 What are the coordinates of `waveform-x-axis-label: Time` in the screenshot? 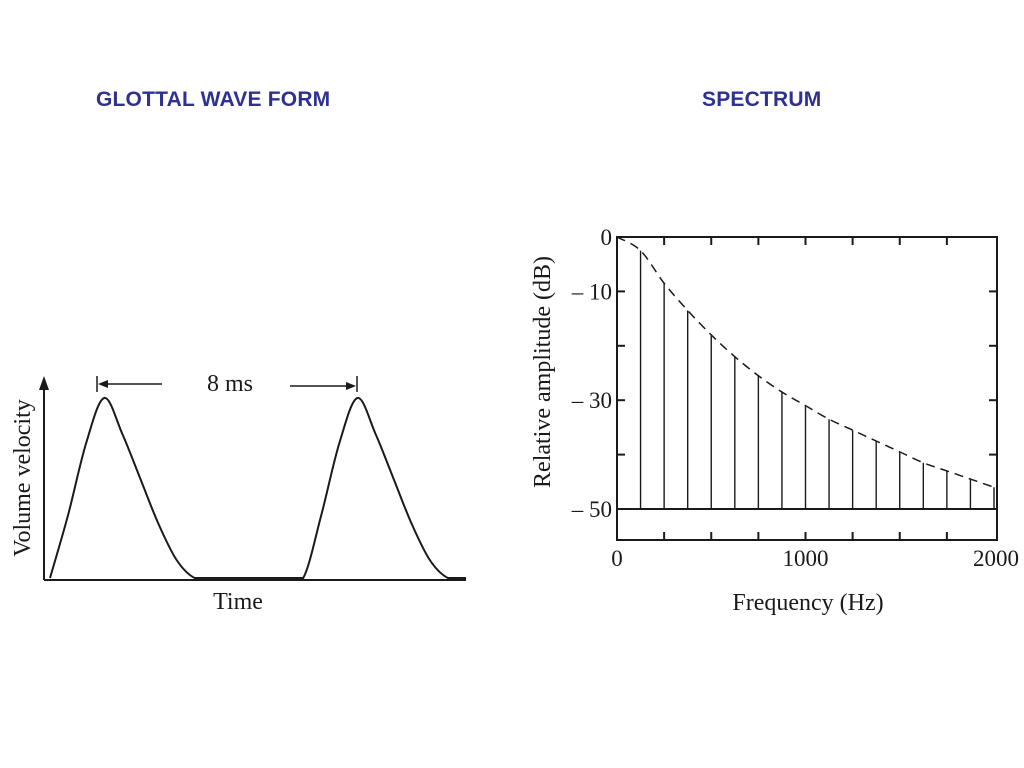 It's located at (238, 602).